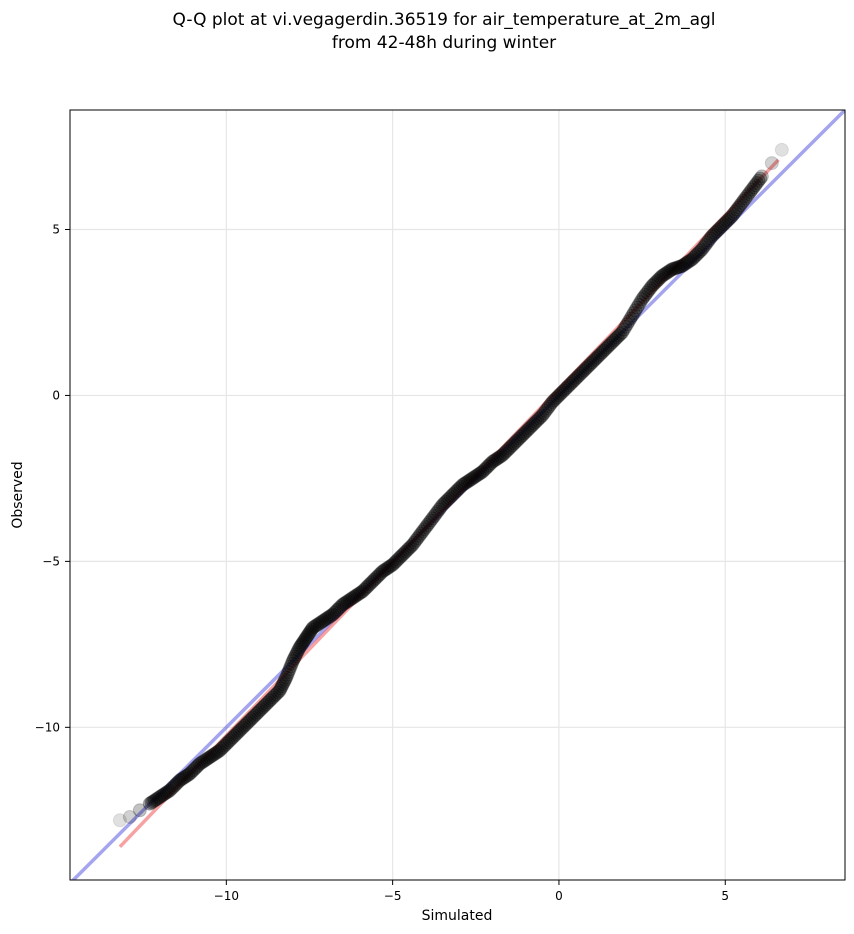 Image resolution: width=854 pixels, height=934 pixels. Describe the element at coordinates (51, 561) in the screenshot. I see `y-tick-label: −5` at that location.